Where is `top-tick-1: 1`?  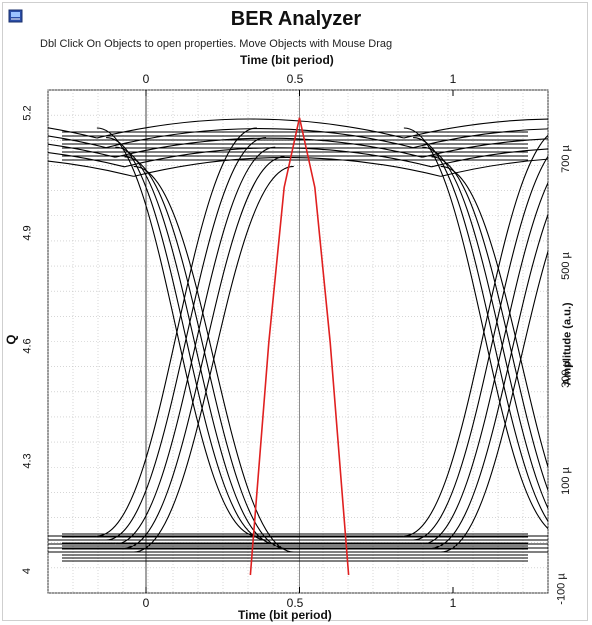 top-tick-1: 1 is located at coordinates (453, 79).